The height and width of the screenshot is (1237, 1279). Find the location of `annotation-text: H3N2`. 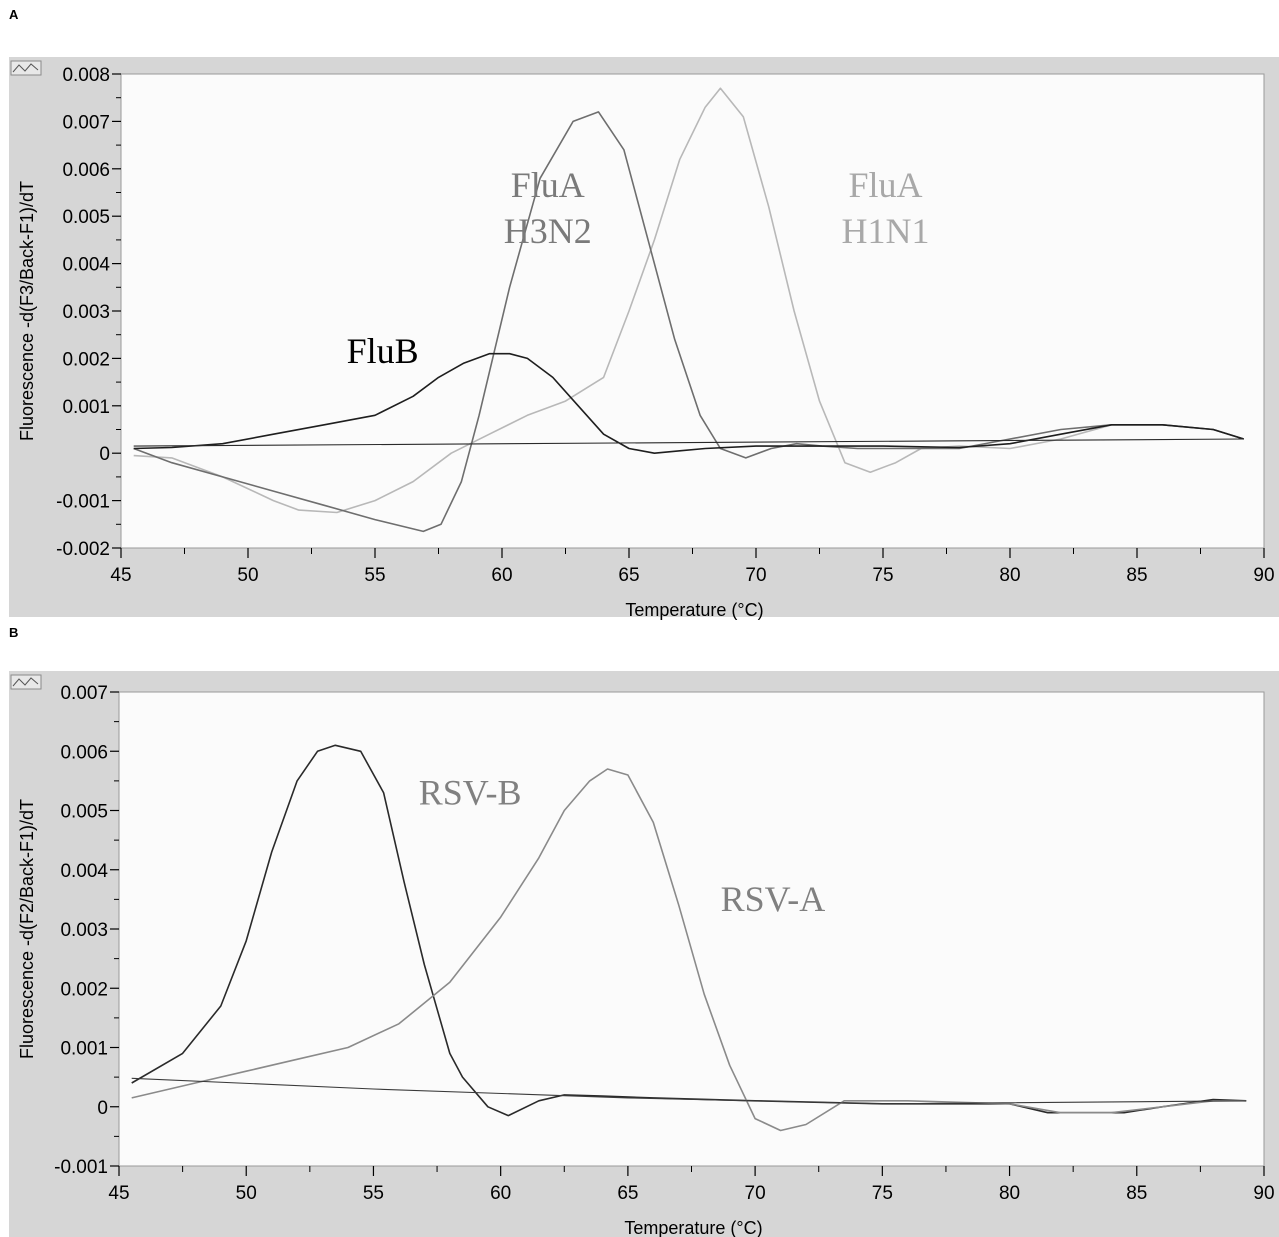

annotation-text: H3N2 is located at coordinates (548, 231).